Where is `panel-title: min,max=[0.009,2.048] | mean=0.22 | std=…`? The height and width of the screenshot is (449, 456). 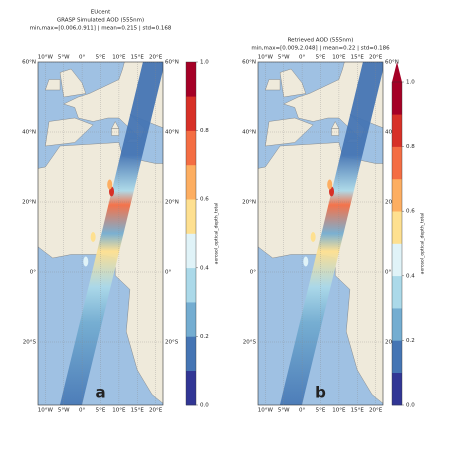
panel-title: min,max=[0.009,2.048] | mean=0.22 | std=… is located at coordinates (320, 49).